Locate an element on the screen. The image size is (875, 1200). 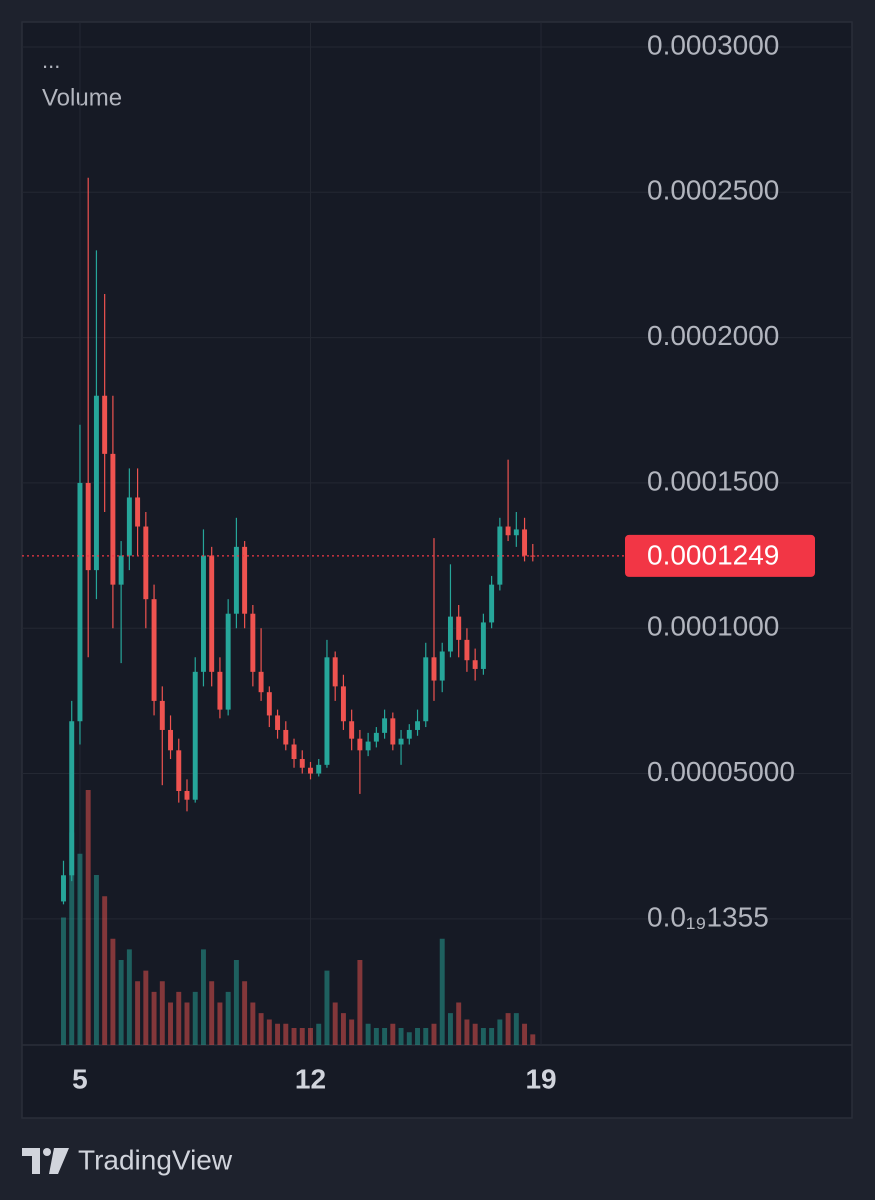
y-tick-label: 0.0₁₉1355 is located at coordinates (708, 916).